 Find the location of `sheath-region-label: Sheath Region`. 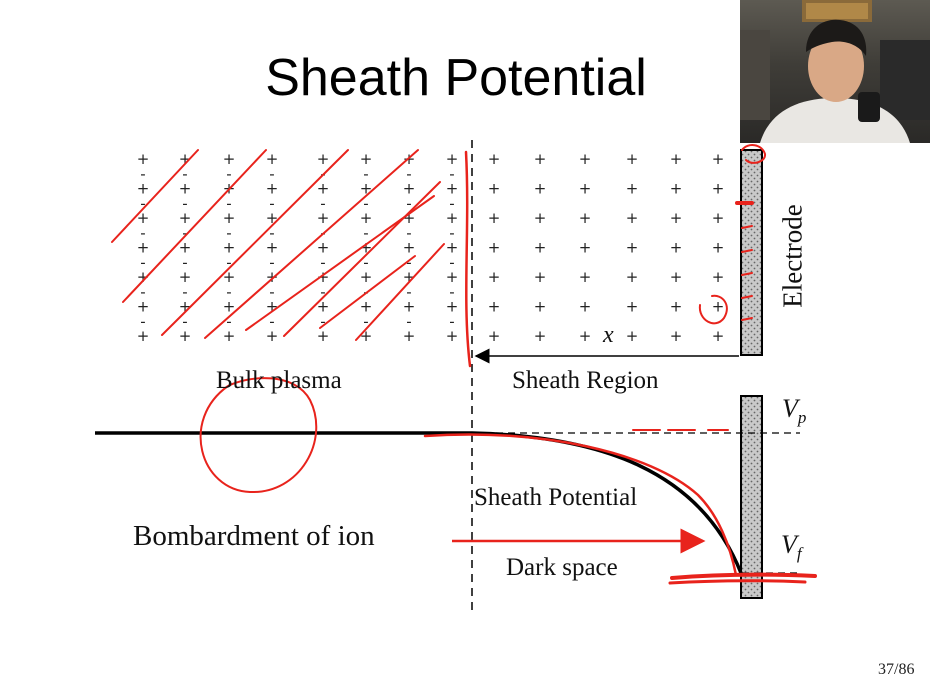

sheath-region-label: Sheath Region is located at coordinates (585, 380).